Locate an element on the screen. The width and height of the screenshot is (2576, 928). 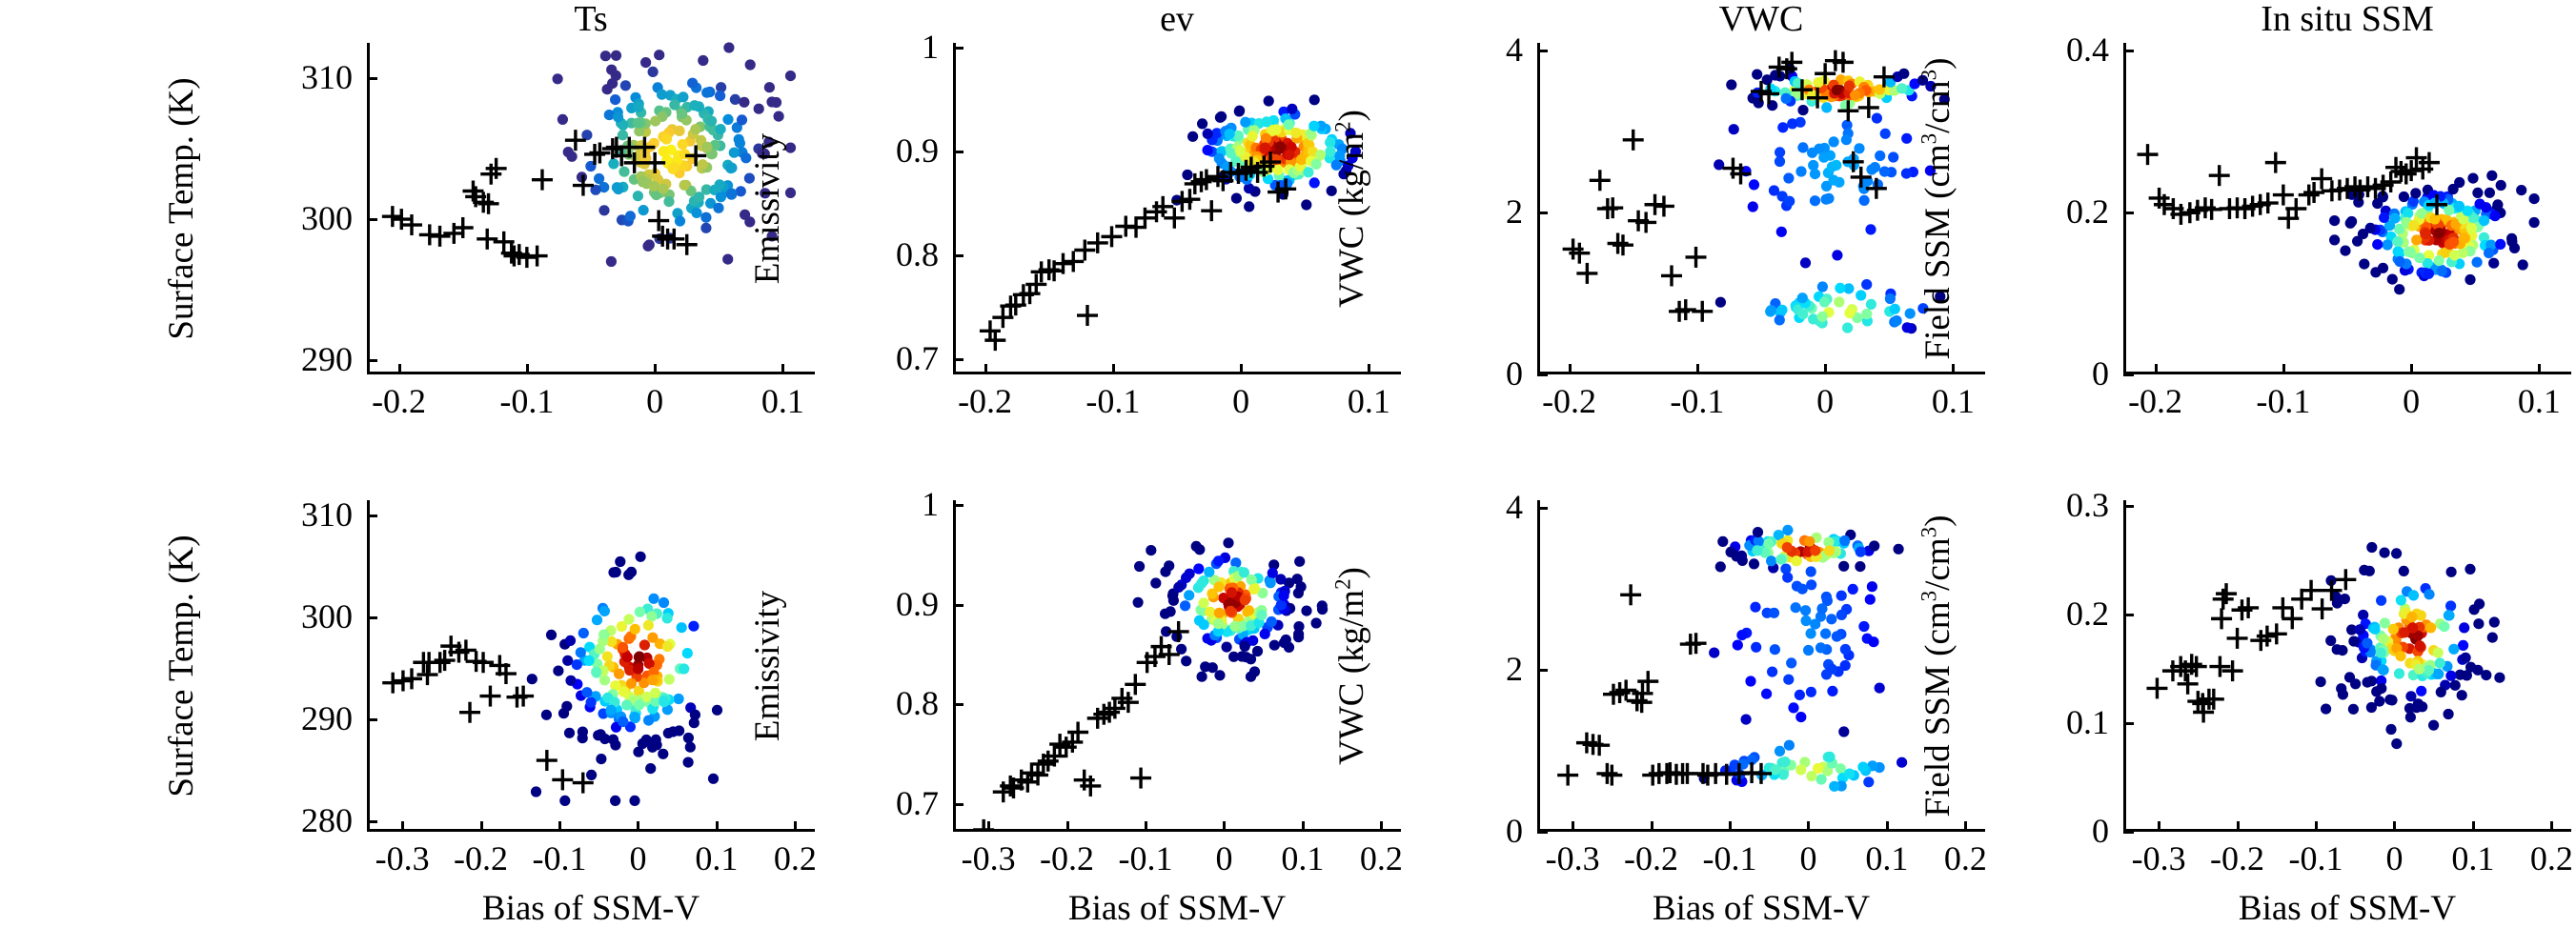
xtick-label-top-vwc-3: 0.1 is located at coordinates (1953, 401).